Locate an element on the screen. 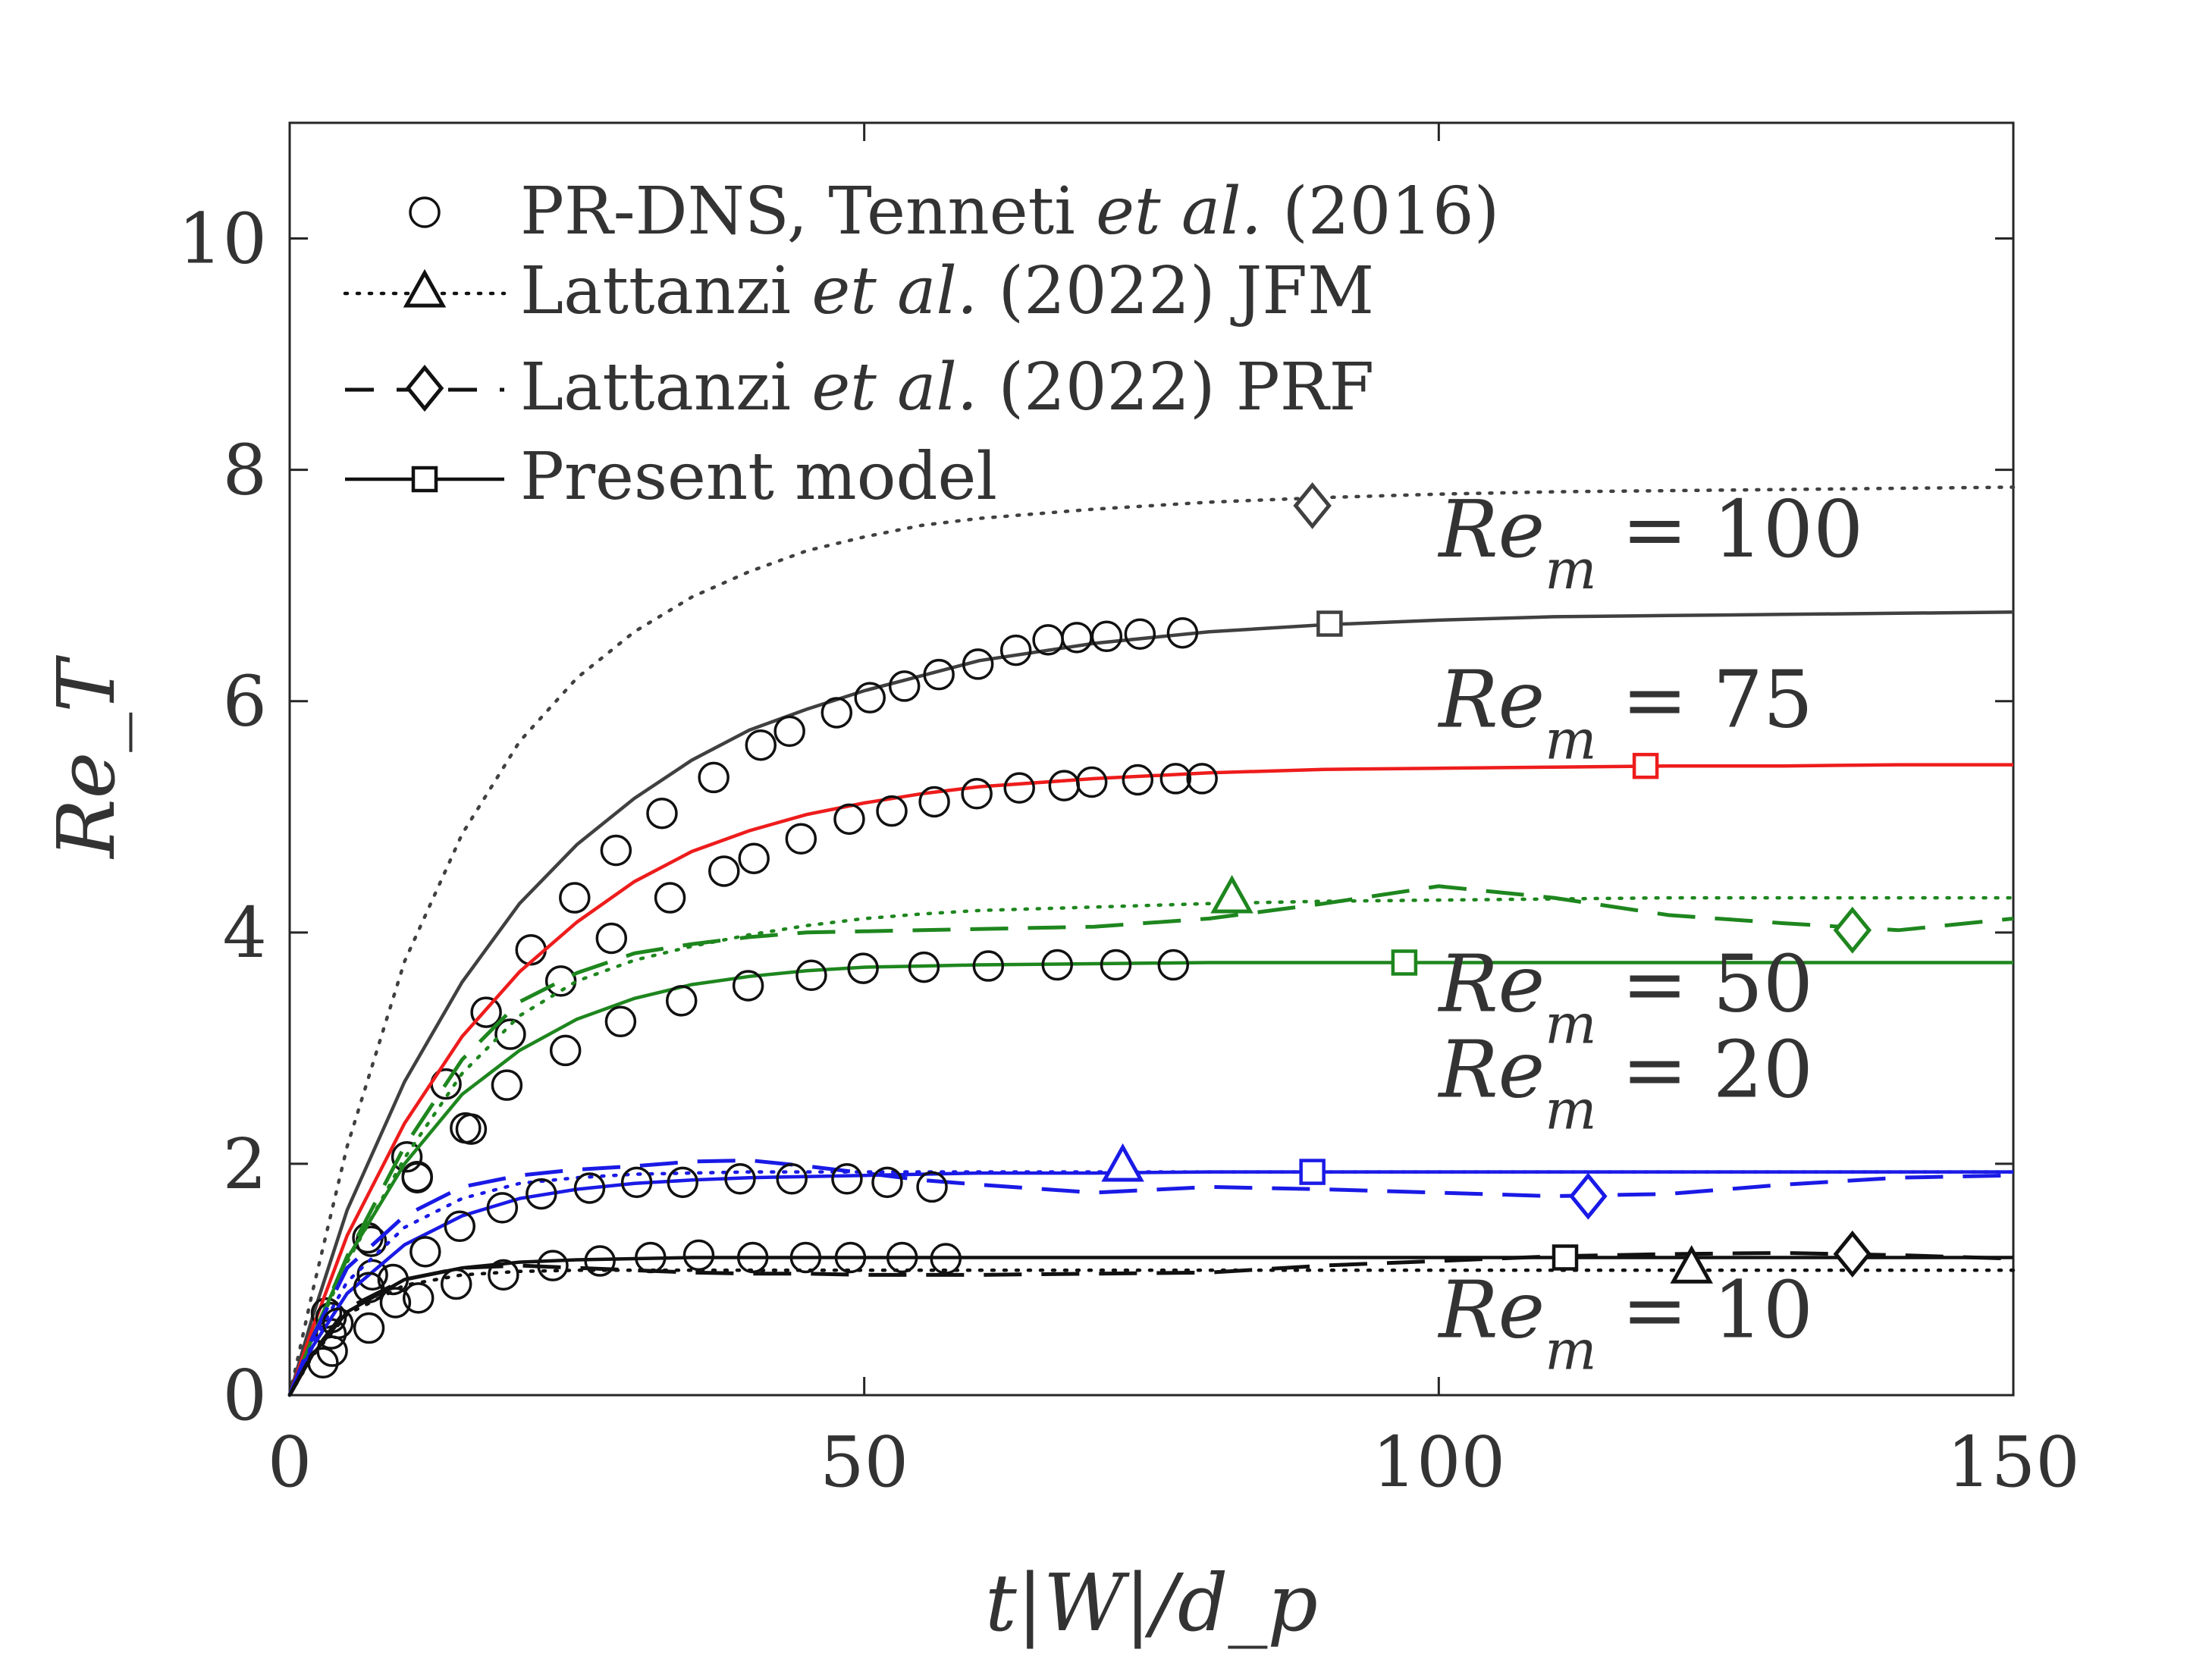 The image size is (2212, 1659). legend-model-marker is located at coordinates (425, 480).